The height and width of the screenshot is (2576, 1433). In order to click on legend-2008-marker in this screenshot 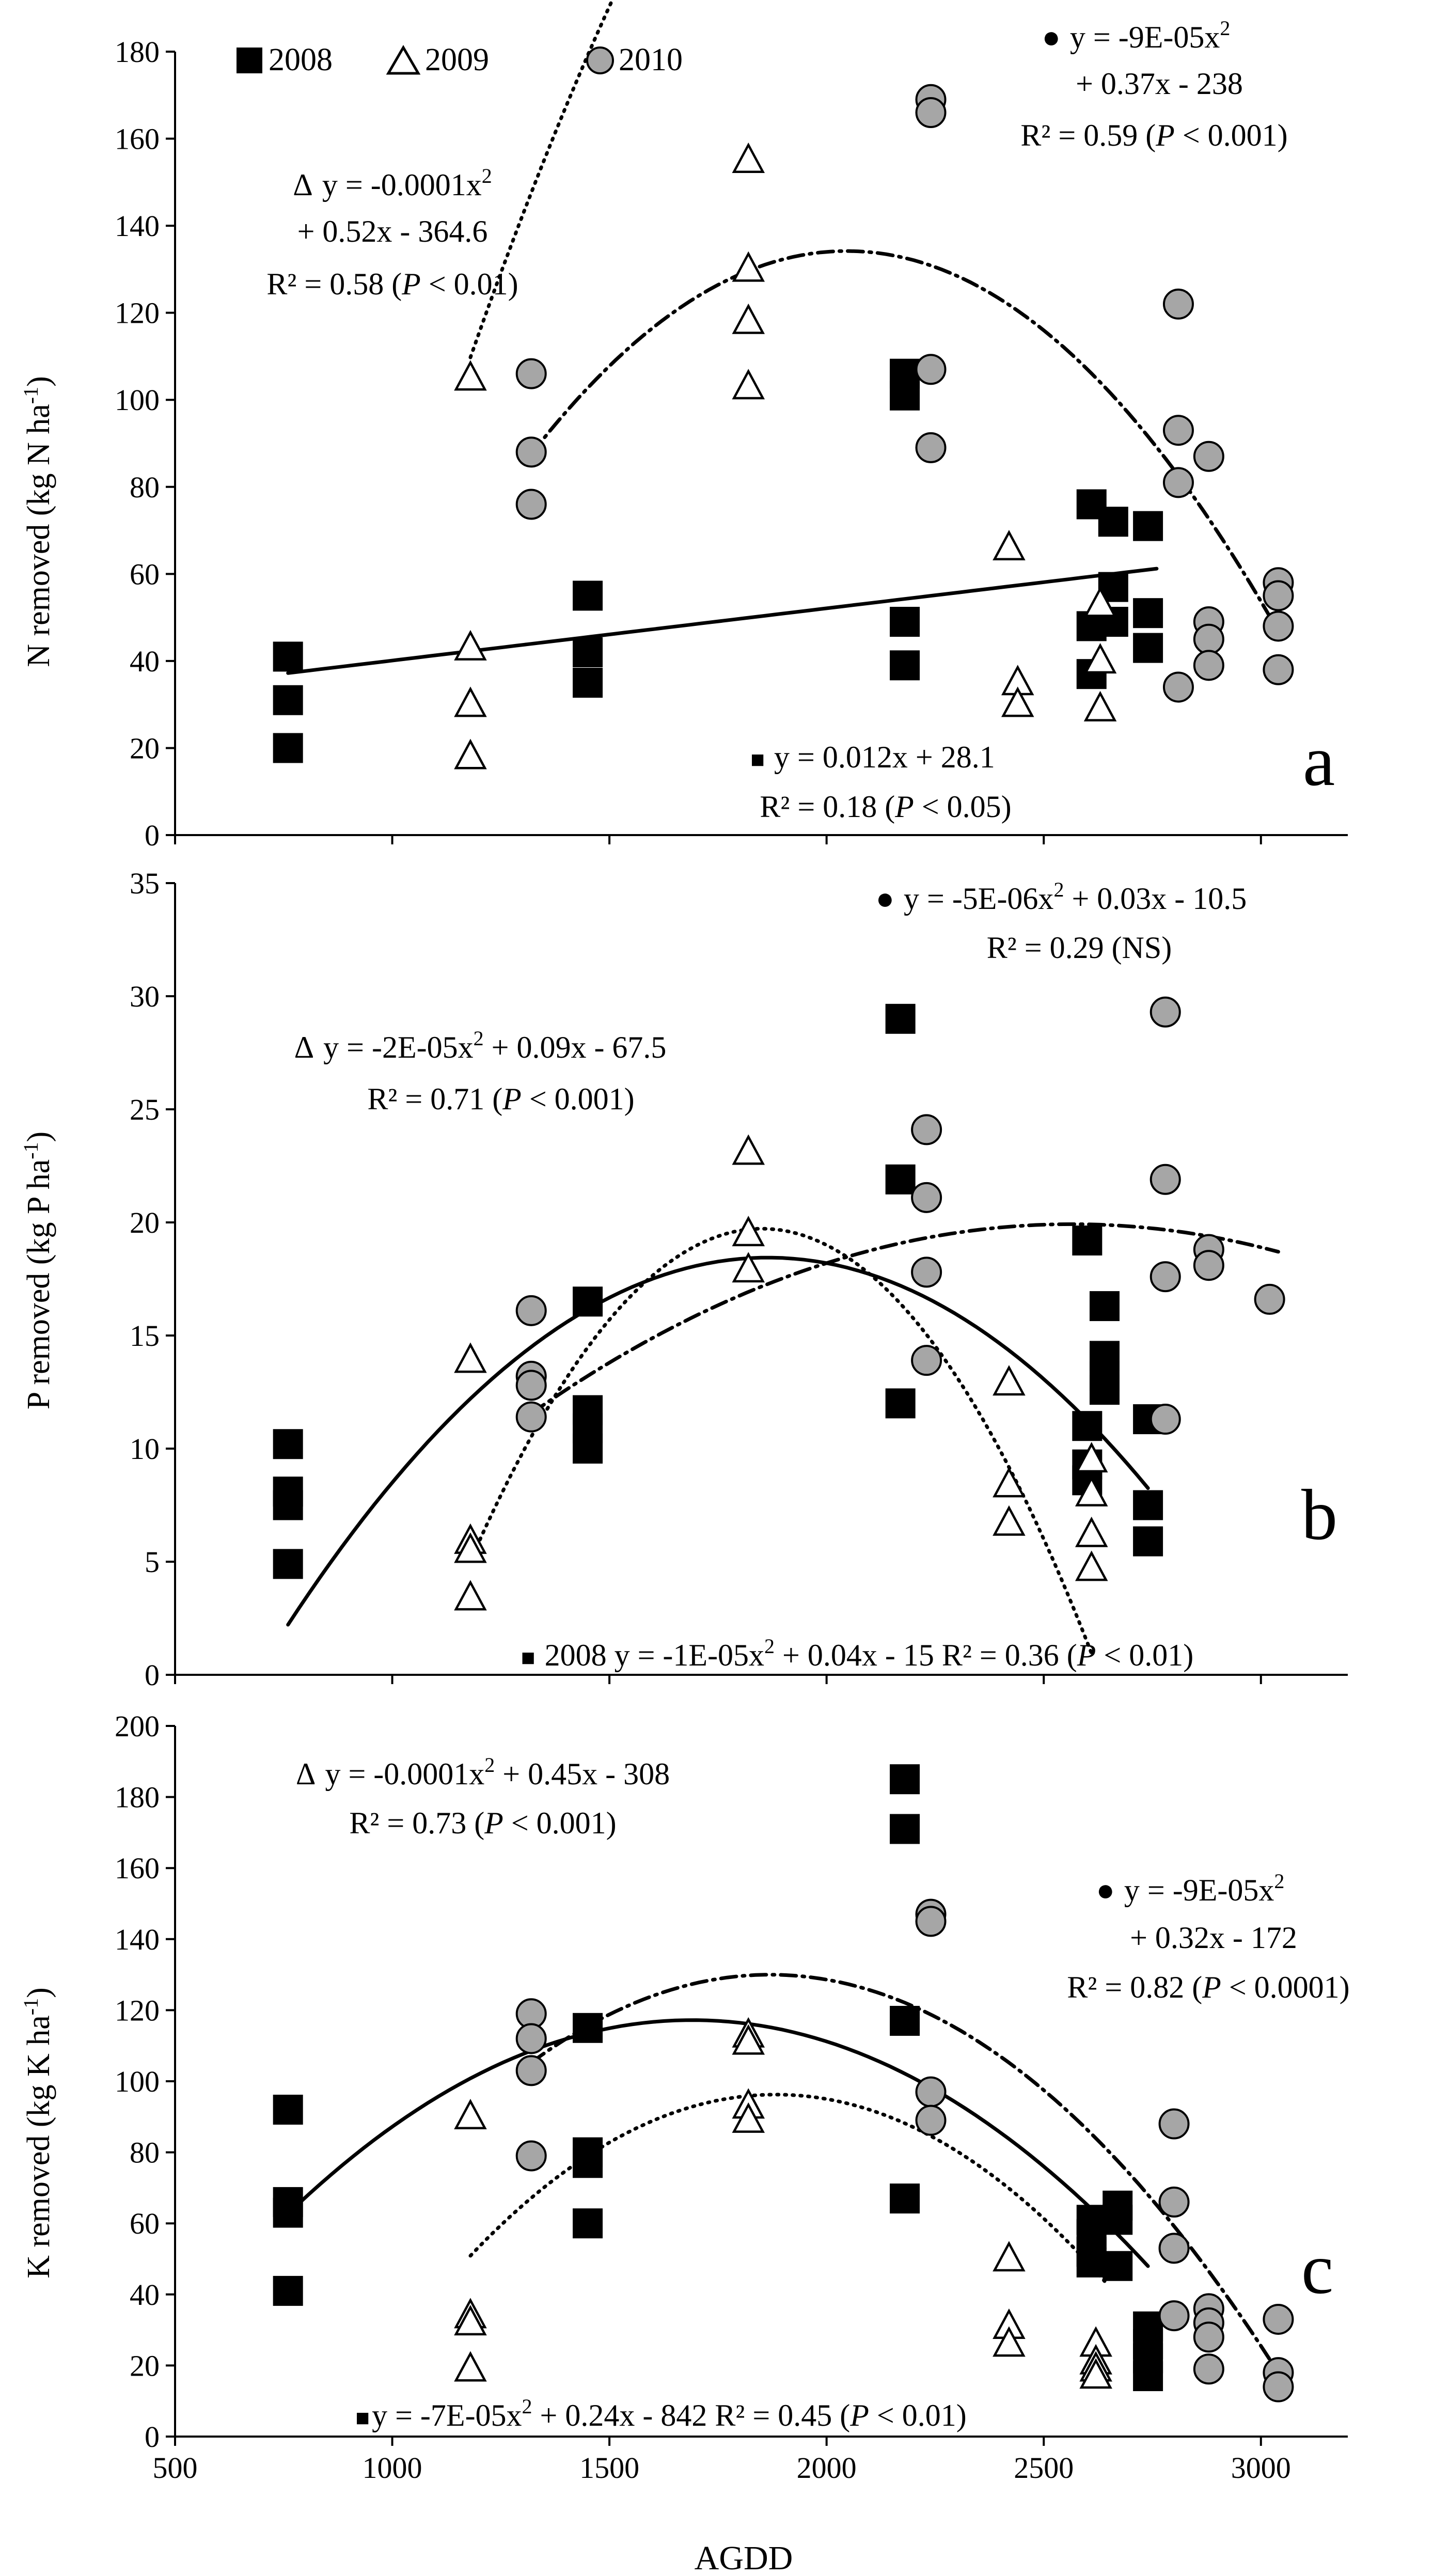, I will do `click(250, 60)`.